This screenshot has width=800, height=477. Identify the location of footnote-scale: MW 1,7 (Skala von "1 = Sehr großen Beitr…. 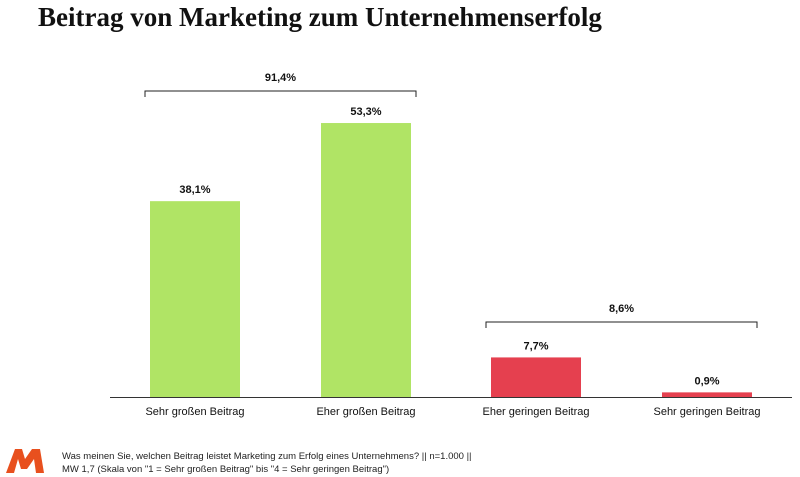
(226, 469).